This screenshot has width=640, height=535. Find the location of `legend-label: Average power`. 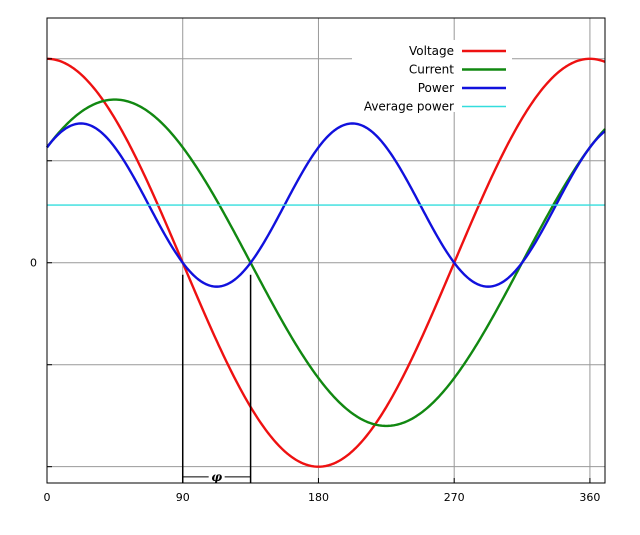

legend-label: Average power is located at coordinates (409, 107).